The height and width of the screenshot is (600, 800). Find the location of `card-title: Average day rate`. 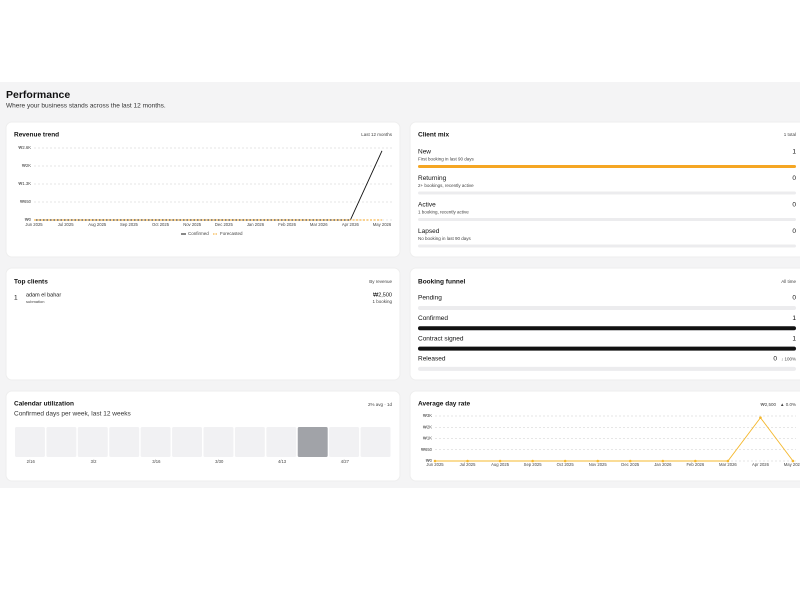

card-title: Average day rate is located at coordinates (444, 404).